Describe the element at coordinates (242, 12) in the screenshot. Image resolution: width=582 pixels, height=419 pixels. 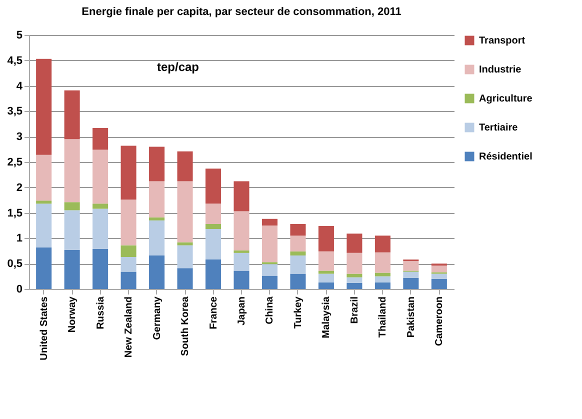
I see `chart-title: Energie finale per capita, par secteur de consommation, 2011` at that location.